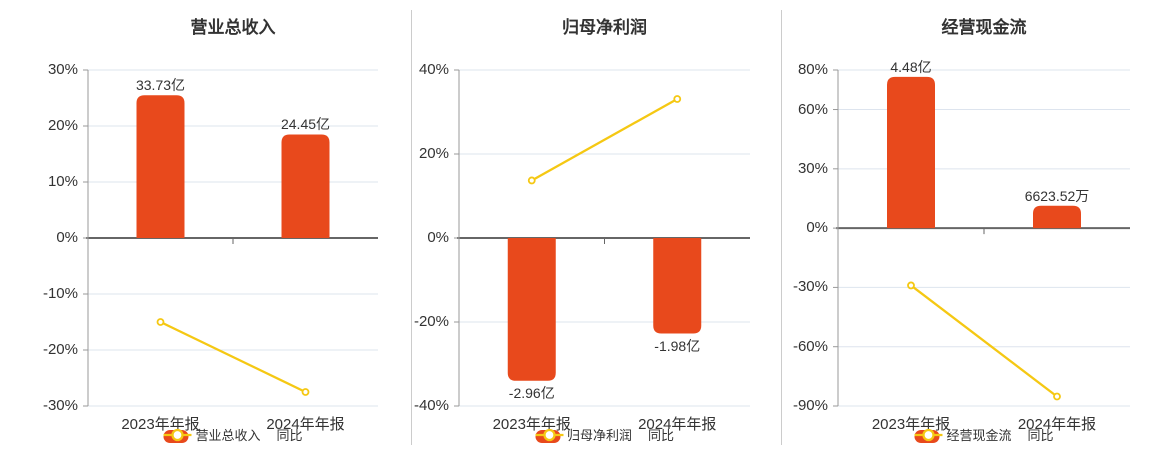 This screenshot has width=1160, height=450. Describe the element at coordinates (305, 124) in the screenshot. I see `bar-value-label: 24.45亿` at that location.